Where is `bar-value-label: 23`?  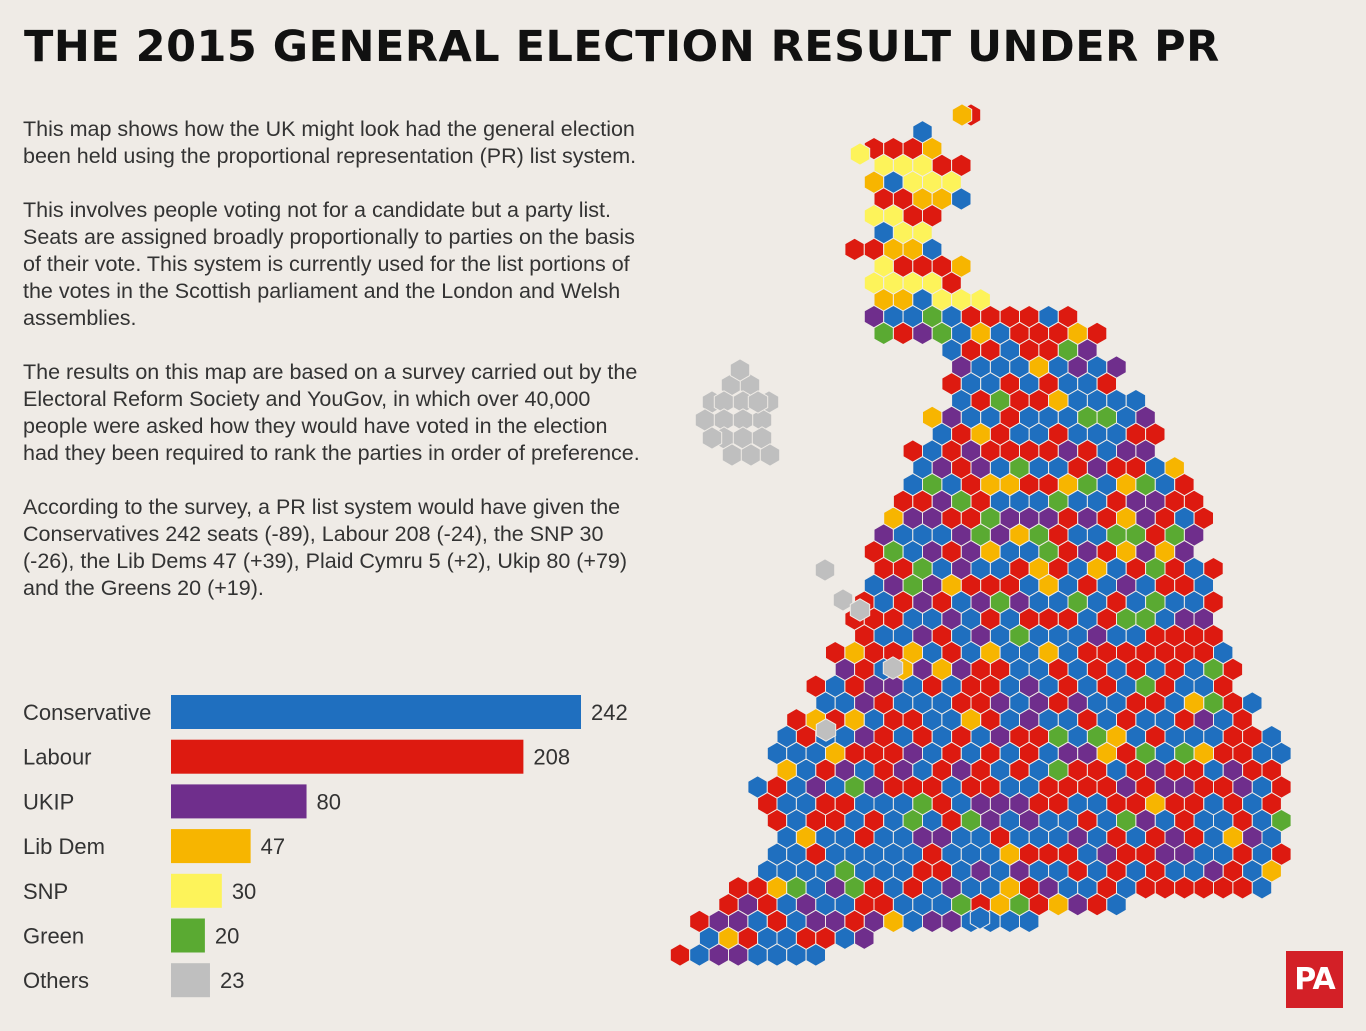 bar-value-label: 23 is located at coordinates (232, 980).